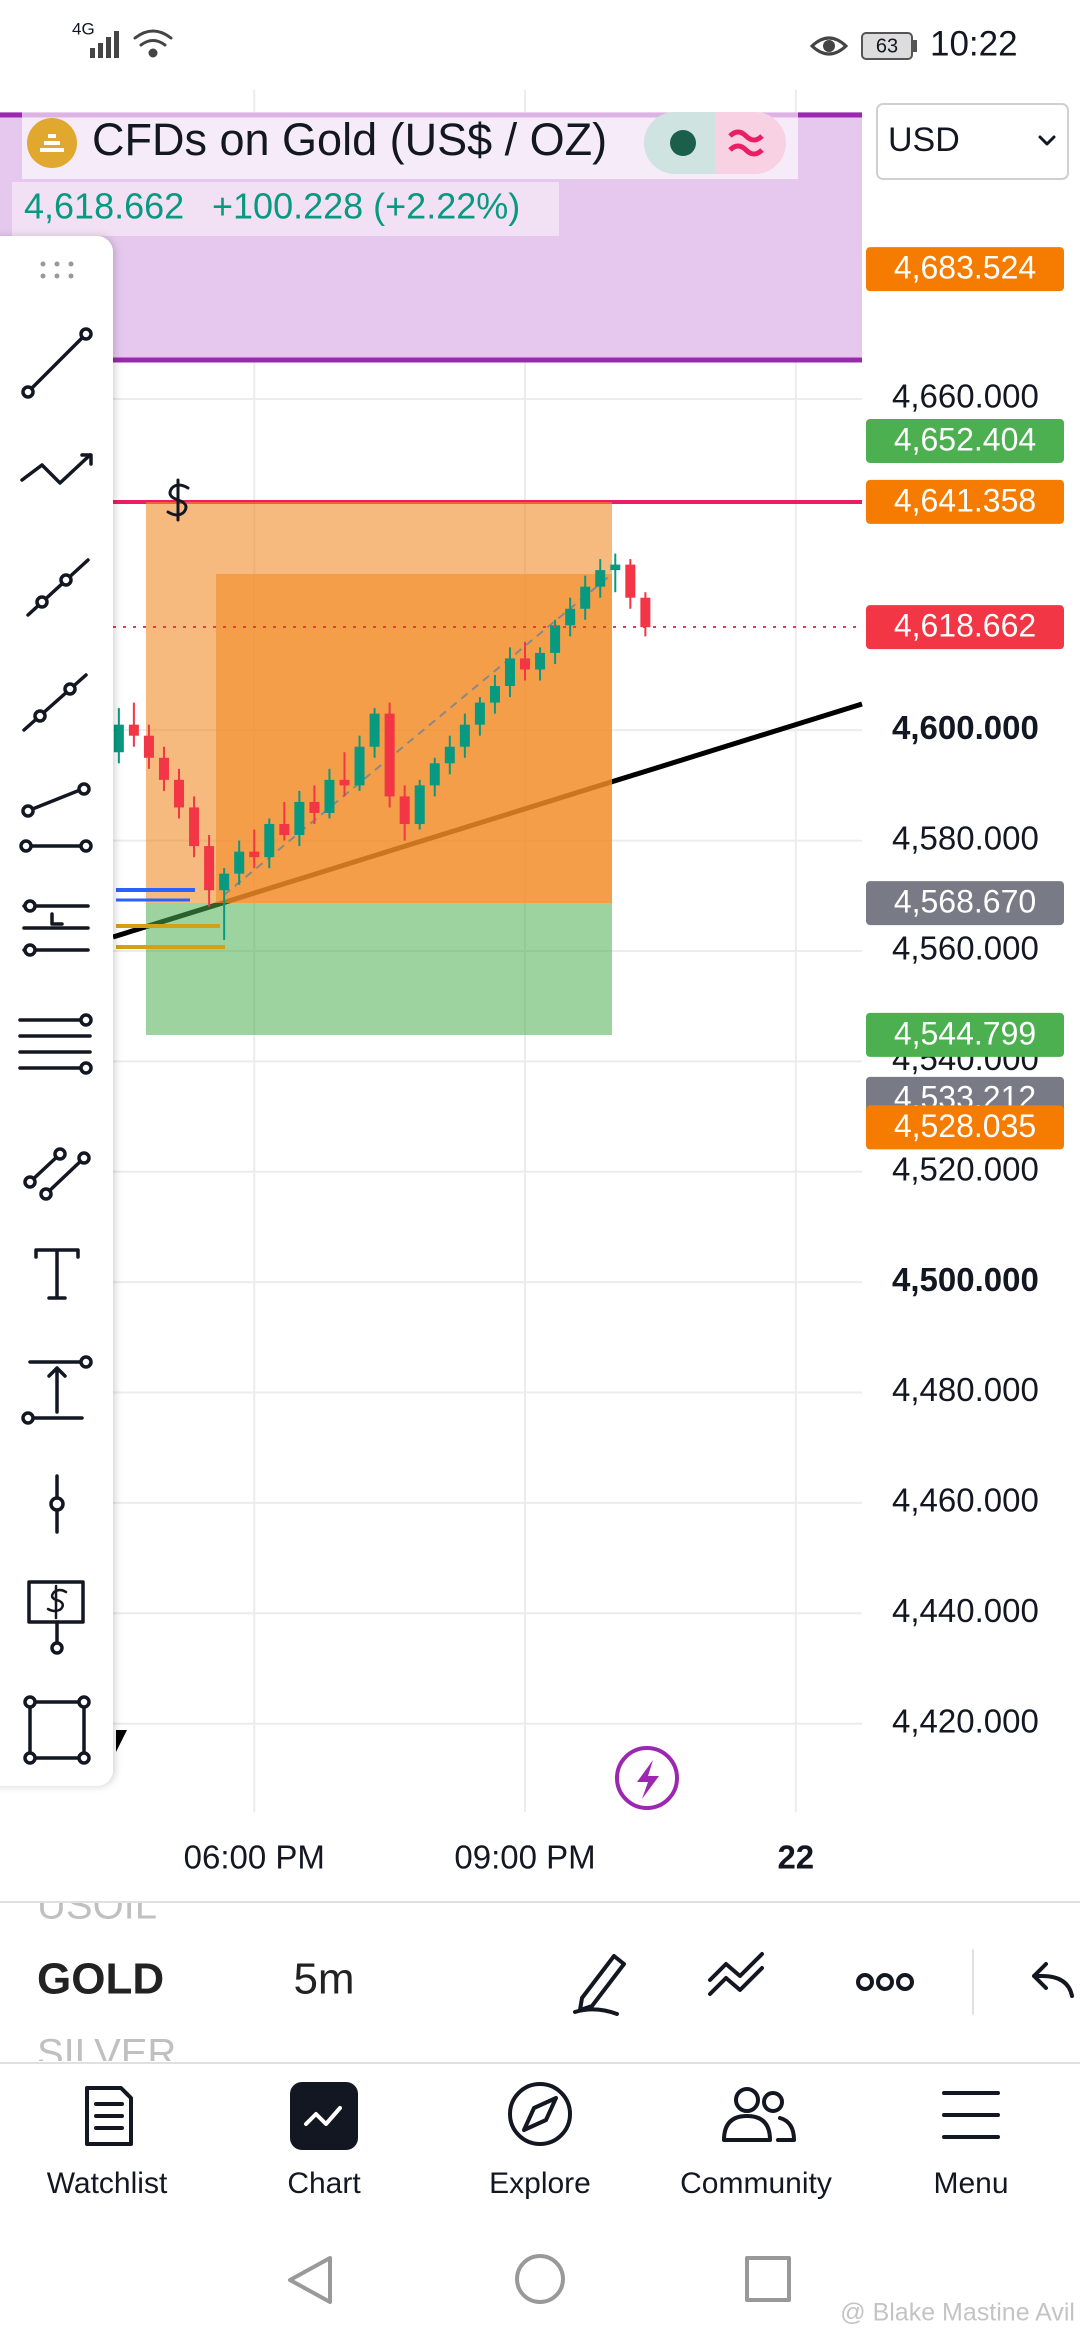 The height and width of the screenshot is (2340, 1080). I want to click on wifi-icon, so click(153, 43).